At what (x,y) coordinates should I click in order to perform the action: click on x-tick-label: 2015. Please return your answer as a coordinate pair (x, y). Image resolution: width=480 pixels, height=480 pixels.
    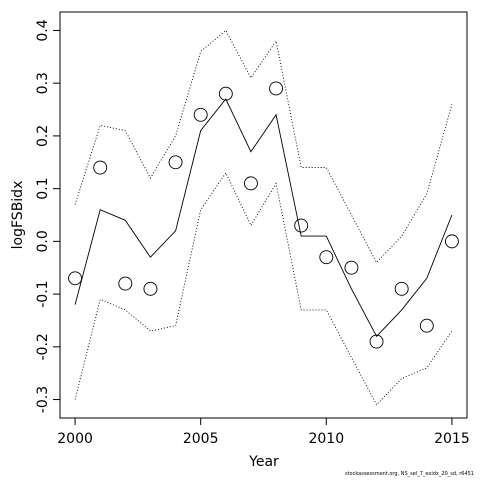
    Looking at the image, I should click on (452, 439).